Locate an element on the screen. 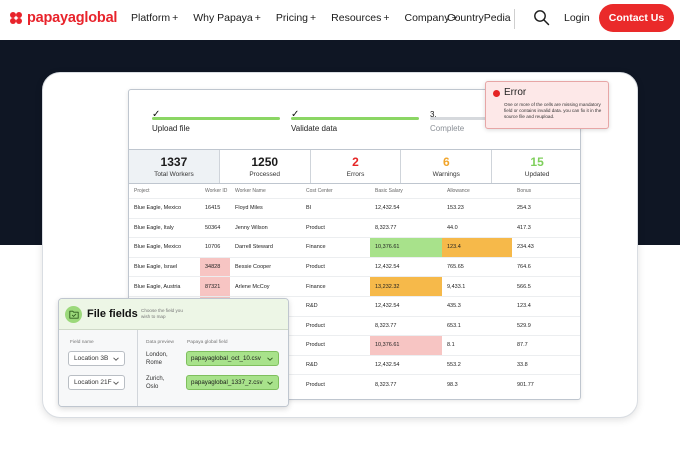  nav-divider is located at coordinates (514, 19).